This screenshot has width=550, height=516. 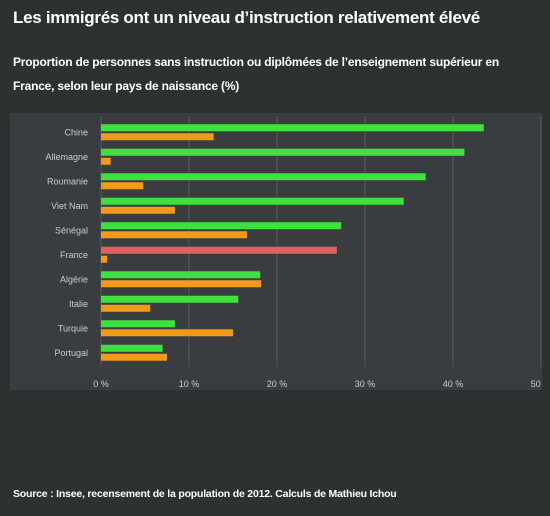 I want to click on category-label: Viet Nam, so click(x=69, y=206).